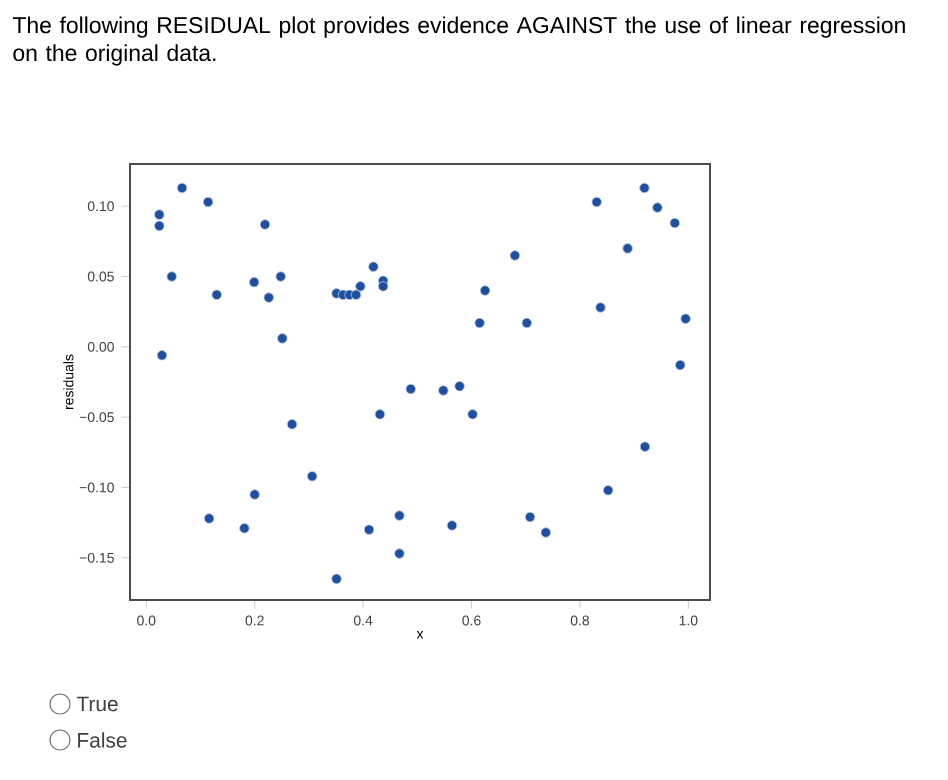  I want to click on text: False, so click(102, 740).